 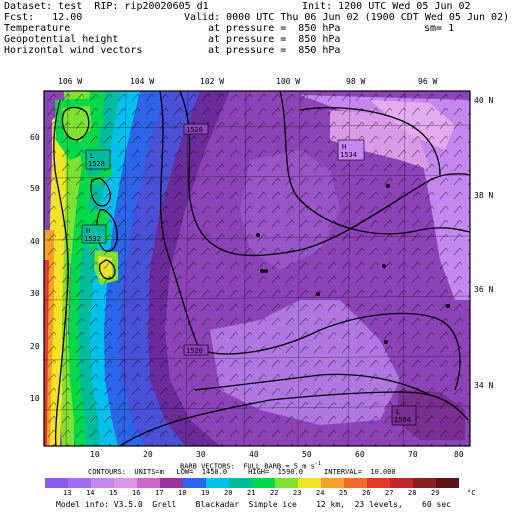 What do you see at coordinates (90, 493) in the screenshot?
I see `colorbar-label: 14` at bounding box center [90, 493].